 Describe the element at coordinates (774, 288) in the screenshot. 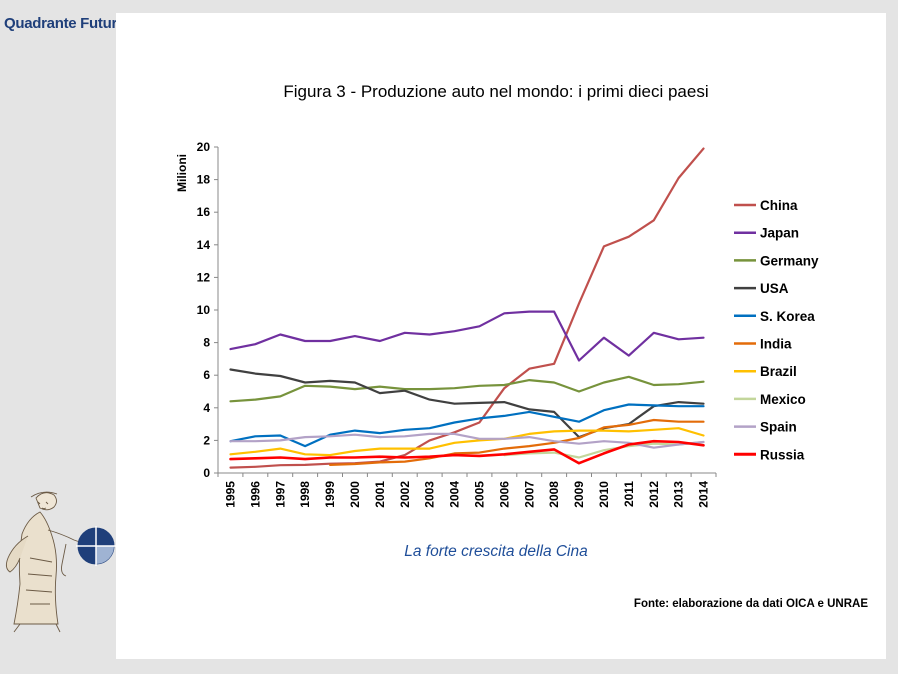

I see `legend-label-usa: USA` at that location.